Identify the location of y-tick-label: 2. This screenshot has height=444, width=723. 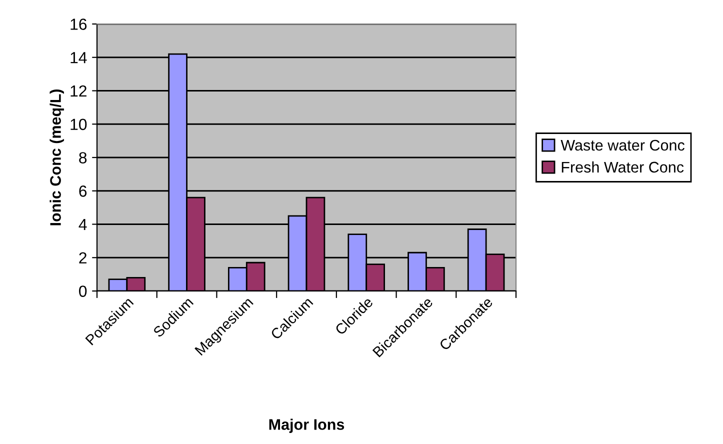
(82, 258).